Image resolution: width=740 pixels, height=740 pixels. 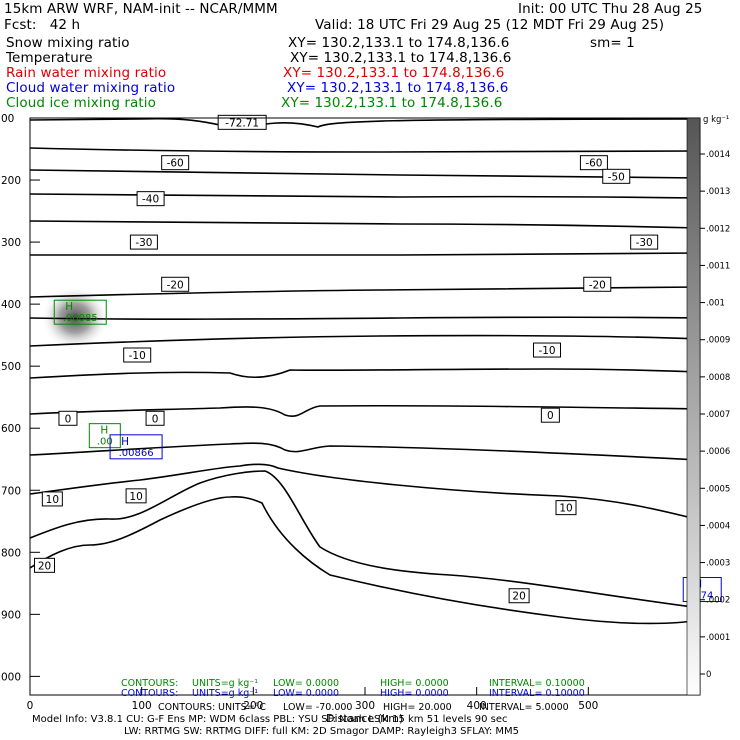 I want to click on pressure-tick-label: 00, so click(x=7, y=119).